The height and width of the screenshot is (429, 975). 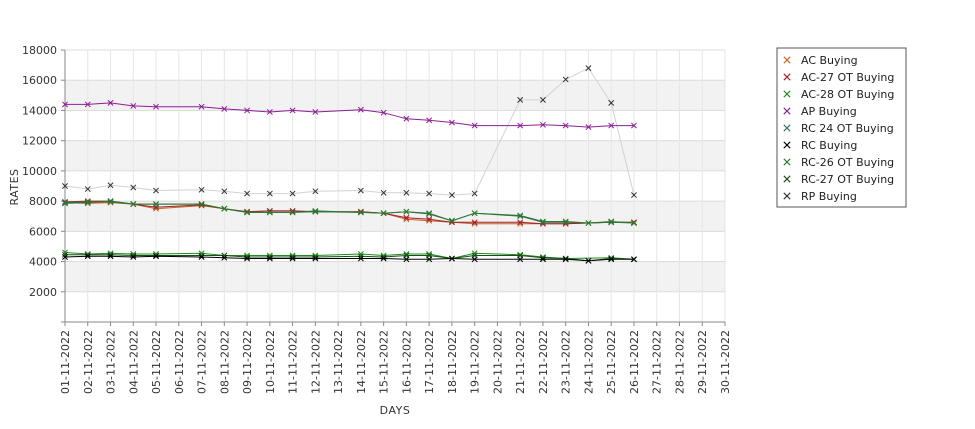 I want to click on x-tick-label: 13-11-2022, so click(x=338, y=362).